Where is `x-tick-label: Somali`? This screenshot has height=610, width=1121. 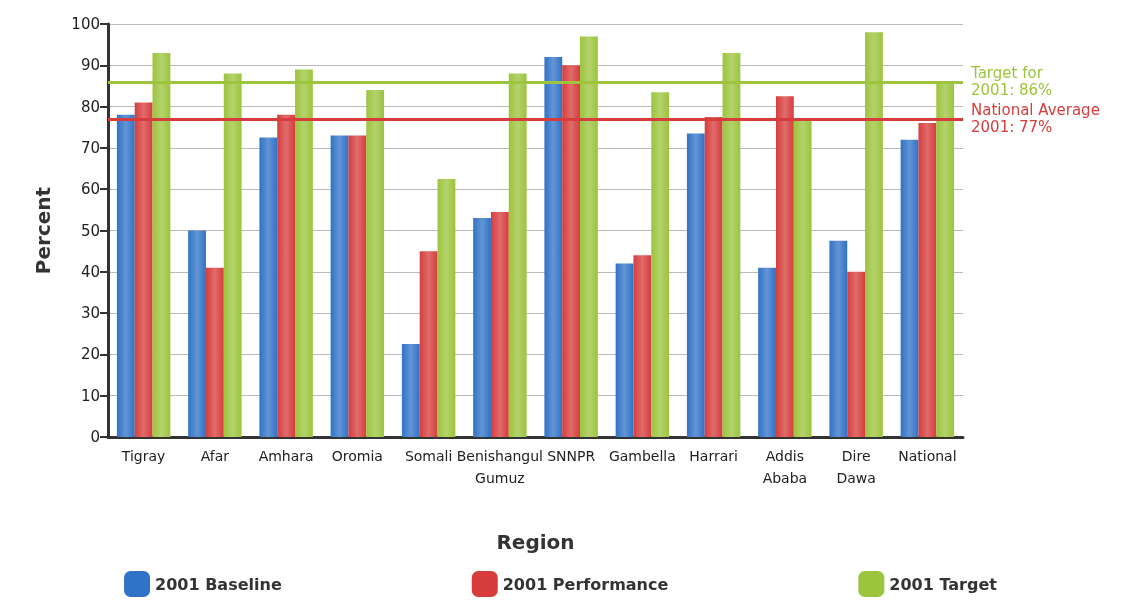
x-tick-label: Somali is located at coordinates (428, 456).